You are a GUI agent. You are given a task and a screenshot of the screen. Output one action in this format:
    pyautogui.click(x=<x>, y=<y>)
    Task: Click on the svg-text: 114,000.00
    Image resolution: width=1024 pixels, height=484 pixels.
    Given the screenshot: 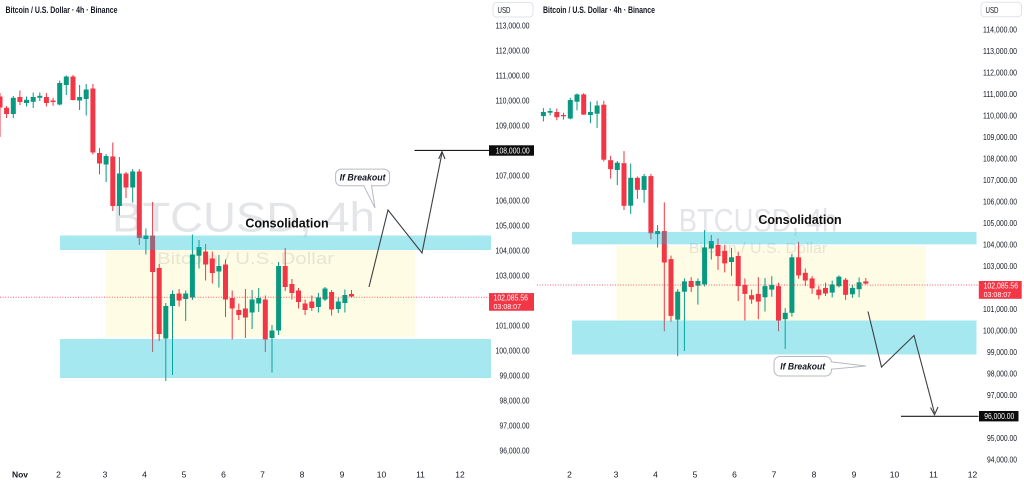 What is the action you would take?
    pyautogui.click(x=1000, y=29)
    